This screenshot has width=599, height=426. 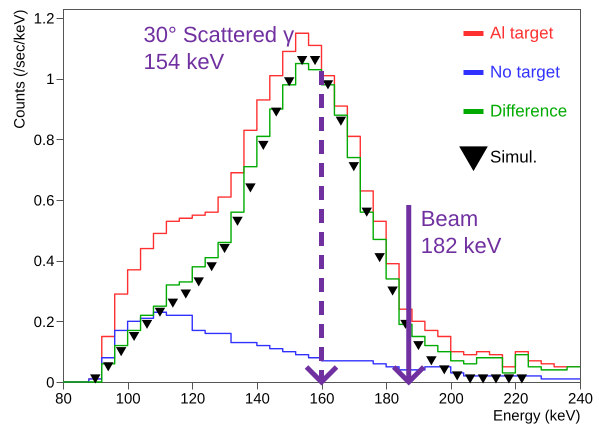 I want to click on legend-label: No target, so click(x=525, y=72).